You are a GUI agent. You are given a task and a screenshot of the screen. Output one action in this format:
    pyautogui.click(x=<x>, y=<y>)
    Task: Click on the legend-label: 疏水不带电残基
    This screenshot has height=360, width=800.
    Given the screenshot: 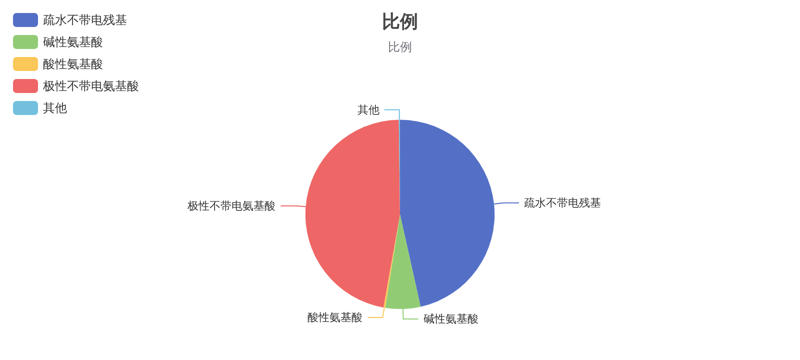 What is the action you would take?
    pyautogui.click(x=85, y=20)
    